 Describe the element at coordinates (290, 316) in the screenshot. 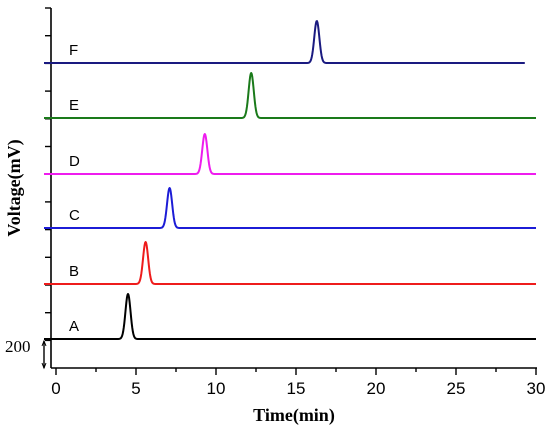

I see `trace-A` at that location.